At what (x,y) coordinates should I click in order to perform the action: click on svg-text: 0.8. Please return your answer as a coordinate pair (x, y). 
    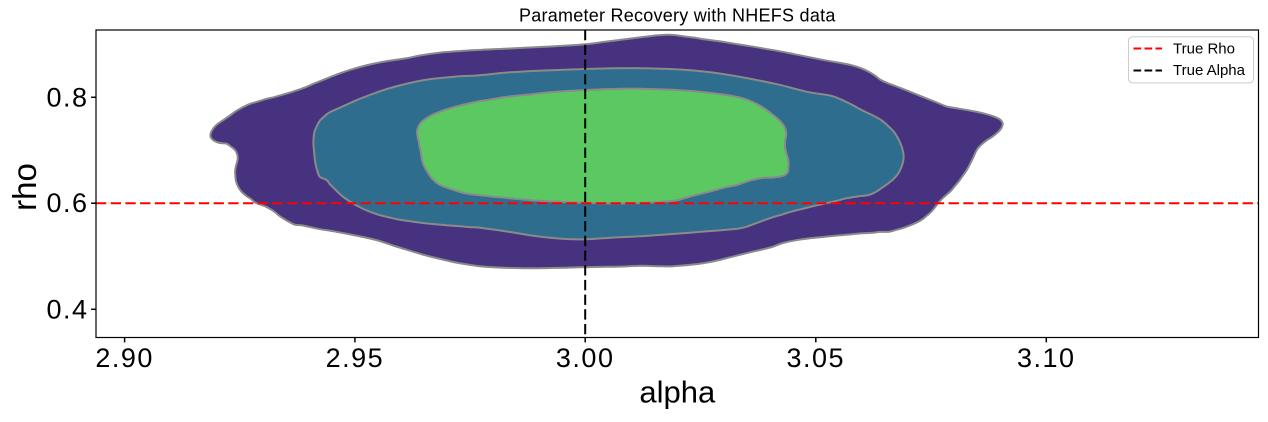
    Looking at the image, I should click on (67, 97).